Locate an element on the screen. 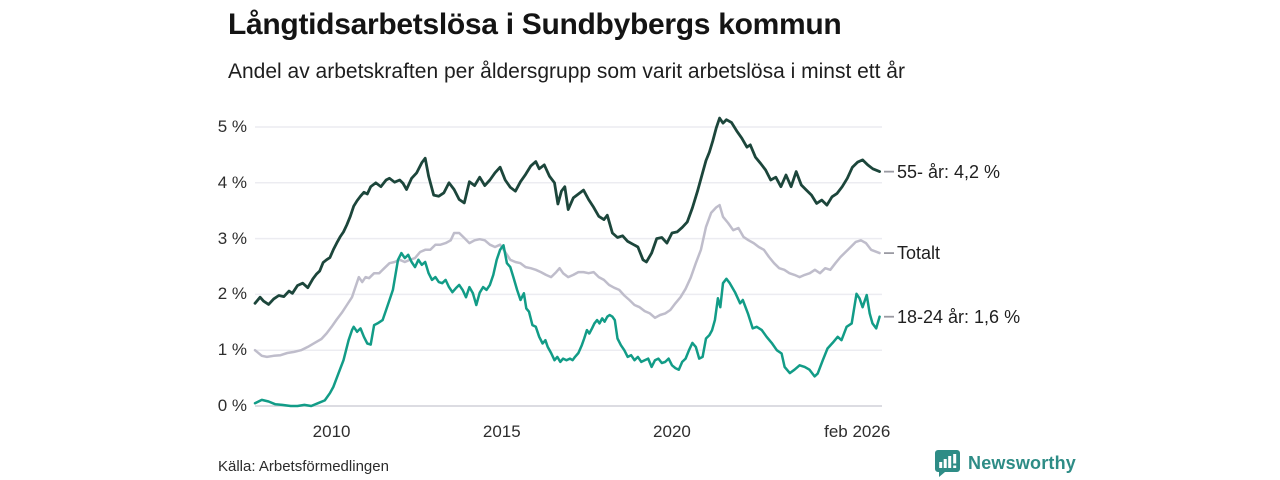 The width and height of the screenshot is (1280, 480). source-note: Källa: Arbetsförmedlingen is located at coordinates (303, 466).